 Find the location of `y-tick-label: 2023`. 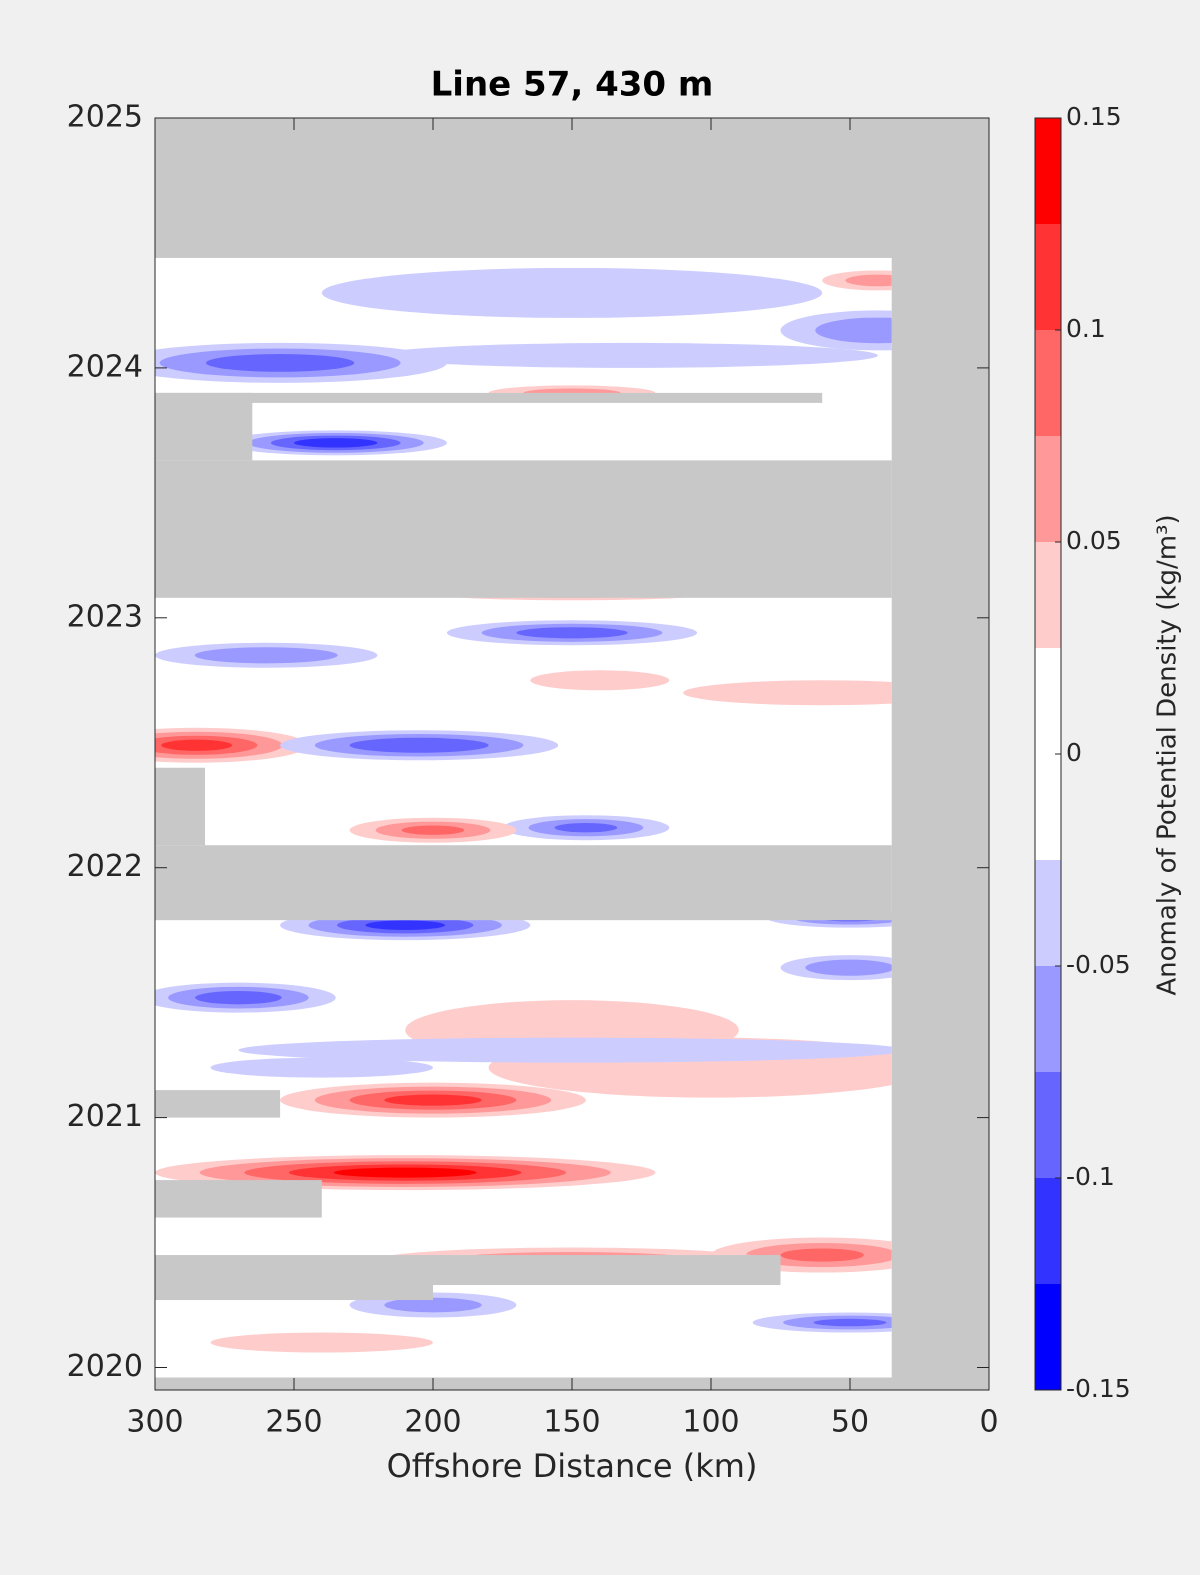

y-tick-label: 2023 is located at coordinates (105, 616).